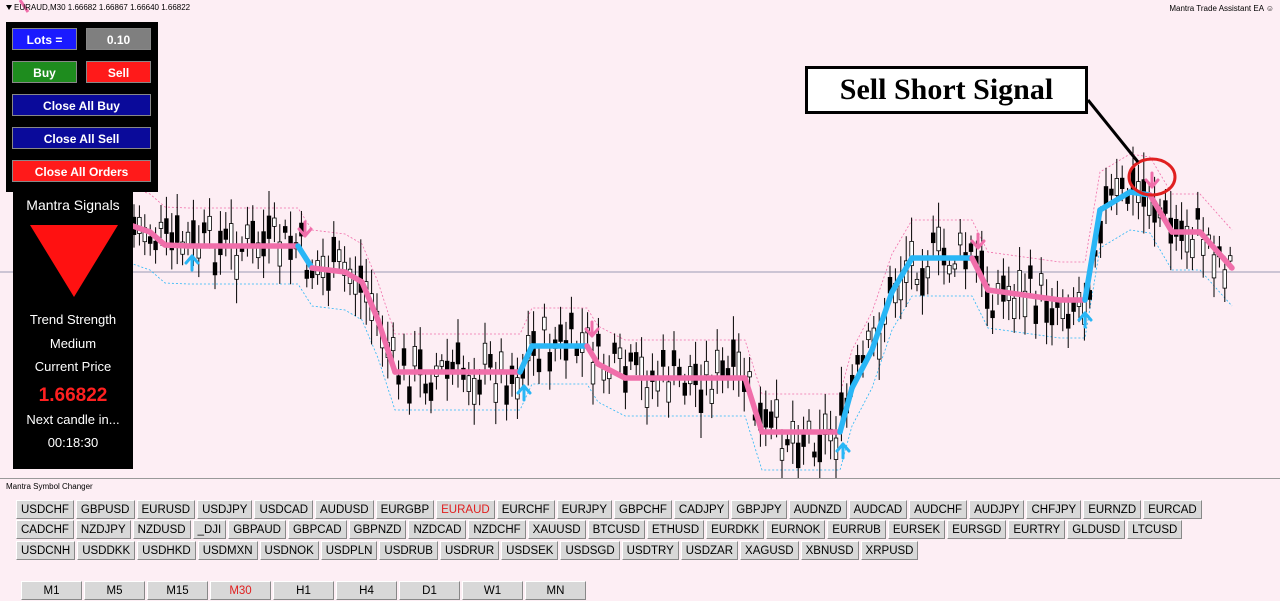  I want to click on symbol-button-xrpusd: XRPUSD, so click(889, 550).